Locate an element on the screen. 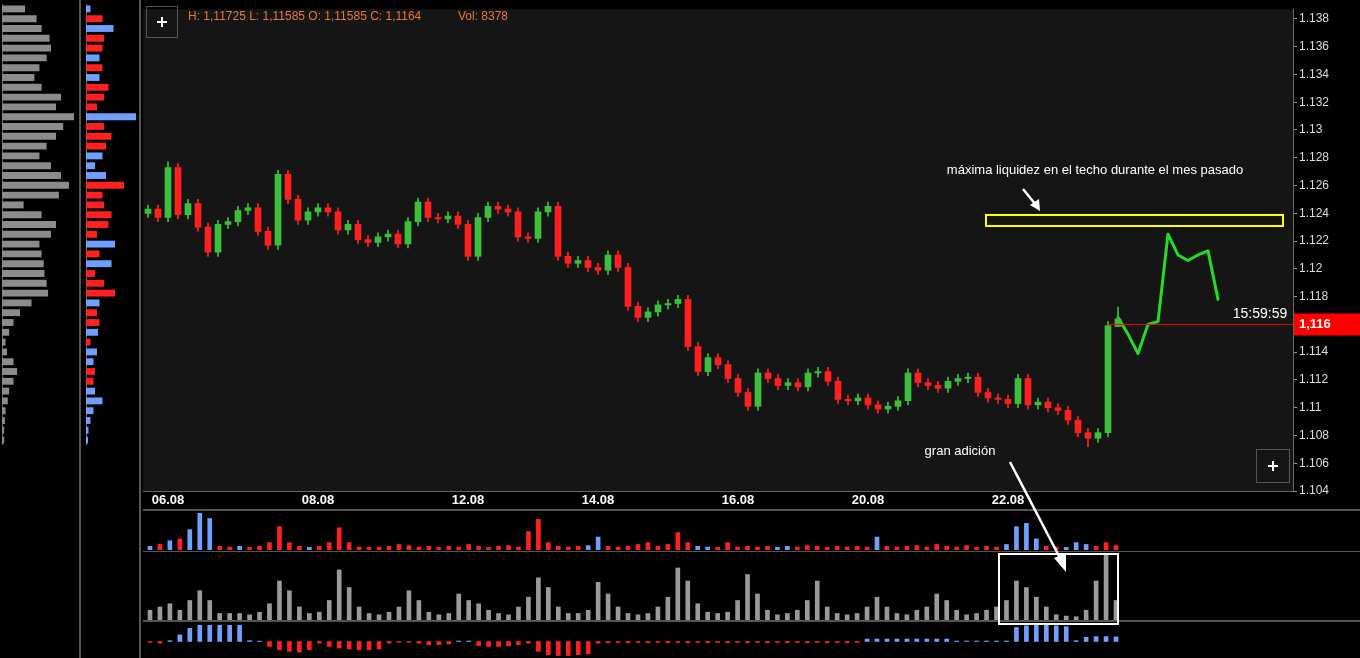 The height and width of the screenshot is (658, 1360). ref-line-label: 1,116 is located at coordinates (1315, 323).